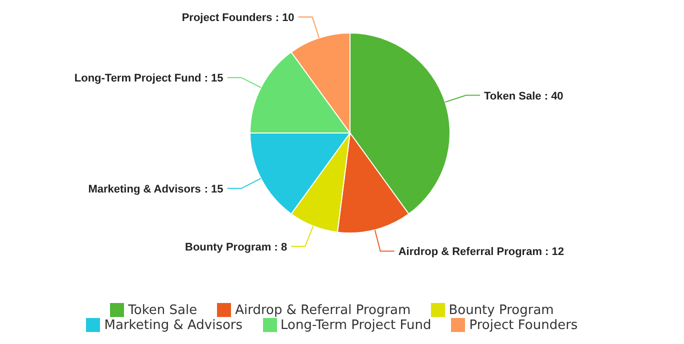  Describe the element at coordinates (323, 310) in the screenshot. I see `legend-label: Airdrop & Referral Program` at that location.